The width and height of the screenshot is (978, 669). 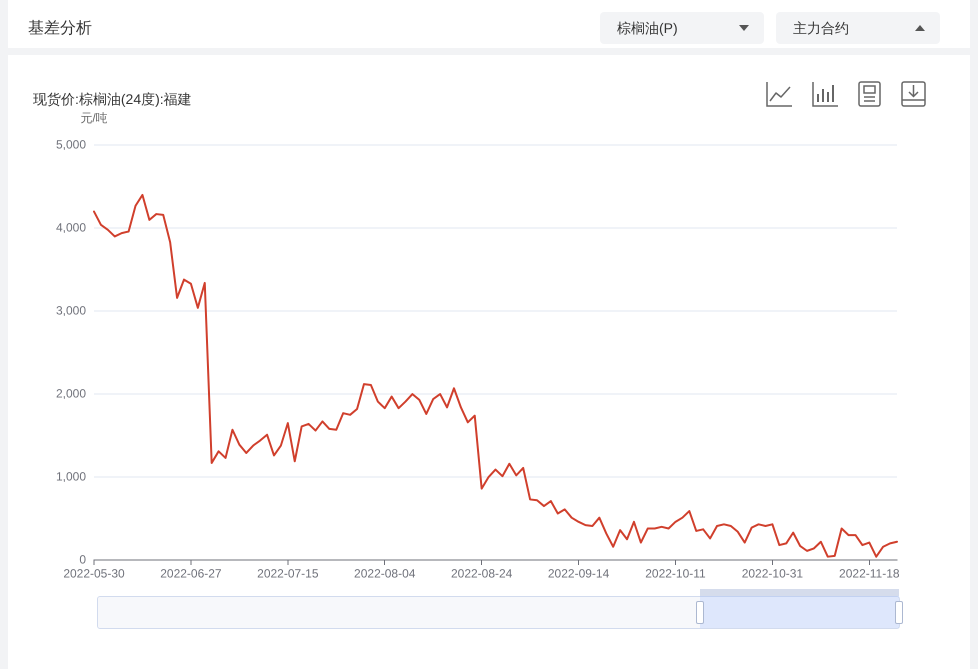 What do you see at coordinates (579, 573) in the screenshot?
I see `x-tick-label: 2022-09-14` at bounding box center [579, 573].